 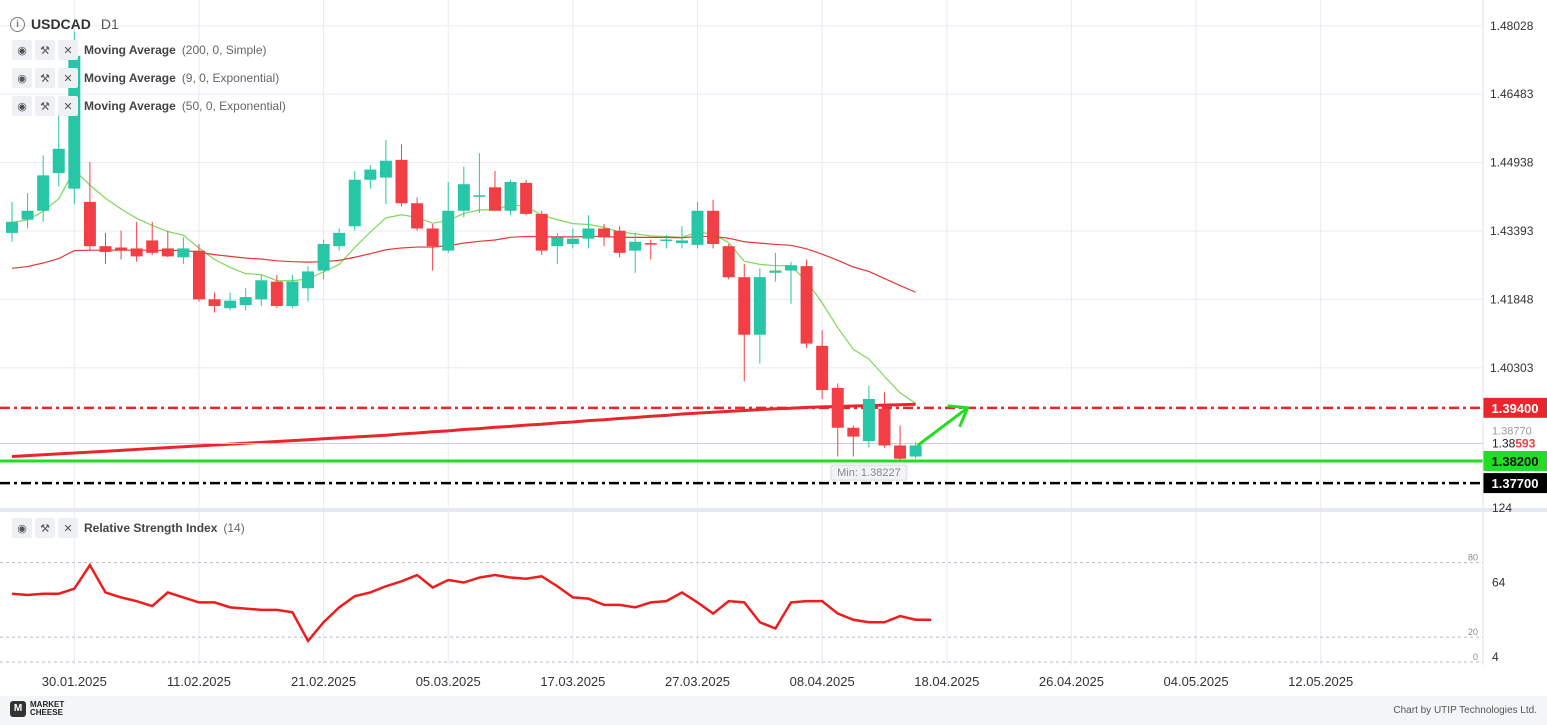 I want to click on x-tick-label: 08.04.2025, so click(x=822, y=681).